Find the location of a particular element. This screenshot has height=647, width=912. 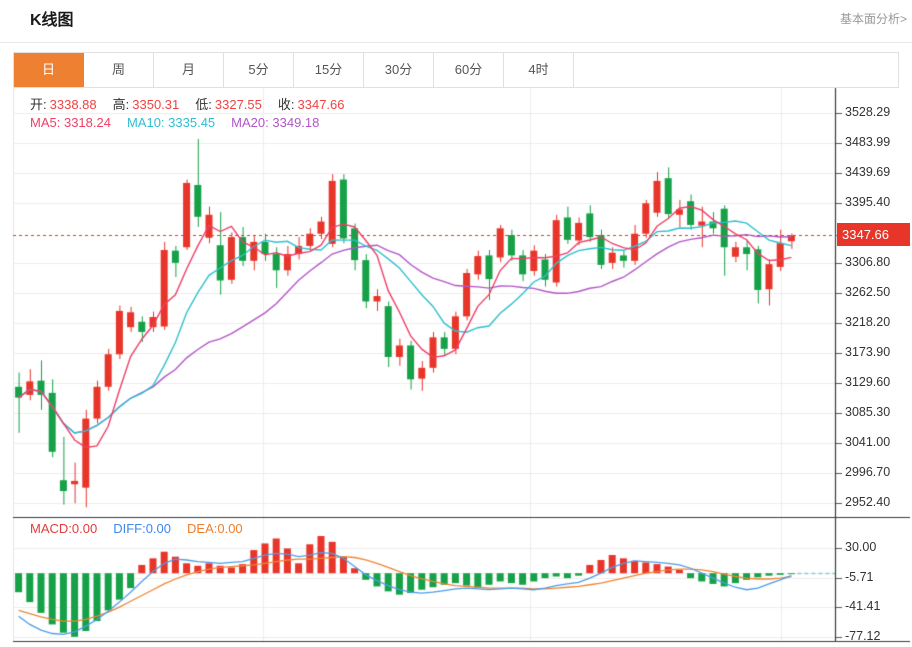

price-axis-label: 3041.00 is located at coordinates (868, 441).